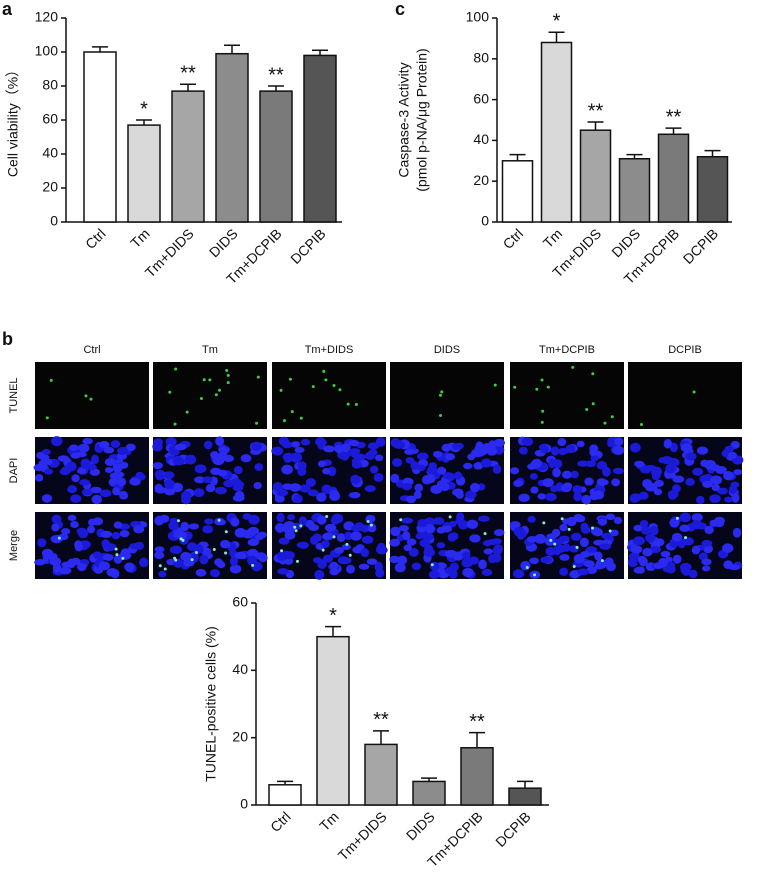  Describe the element at coordinates (47, 17) in the screenshot. I see `y-tick-label: 120` at that location.